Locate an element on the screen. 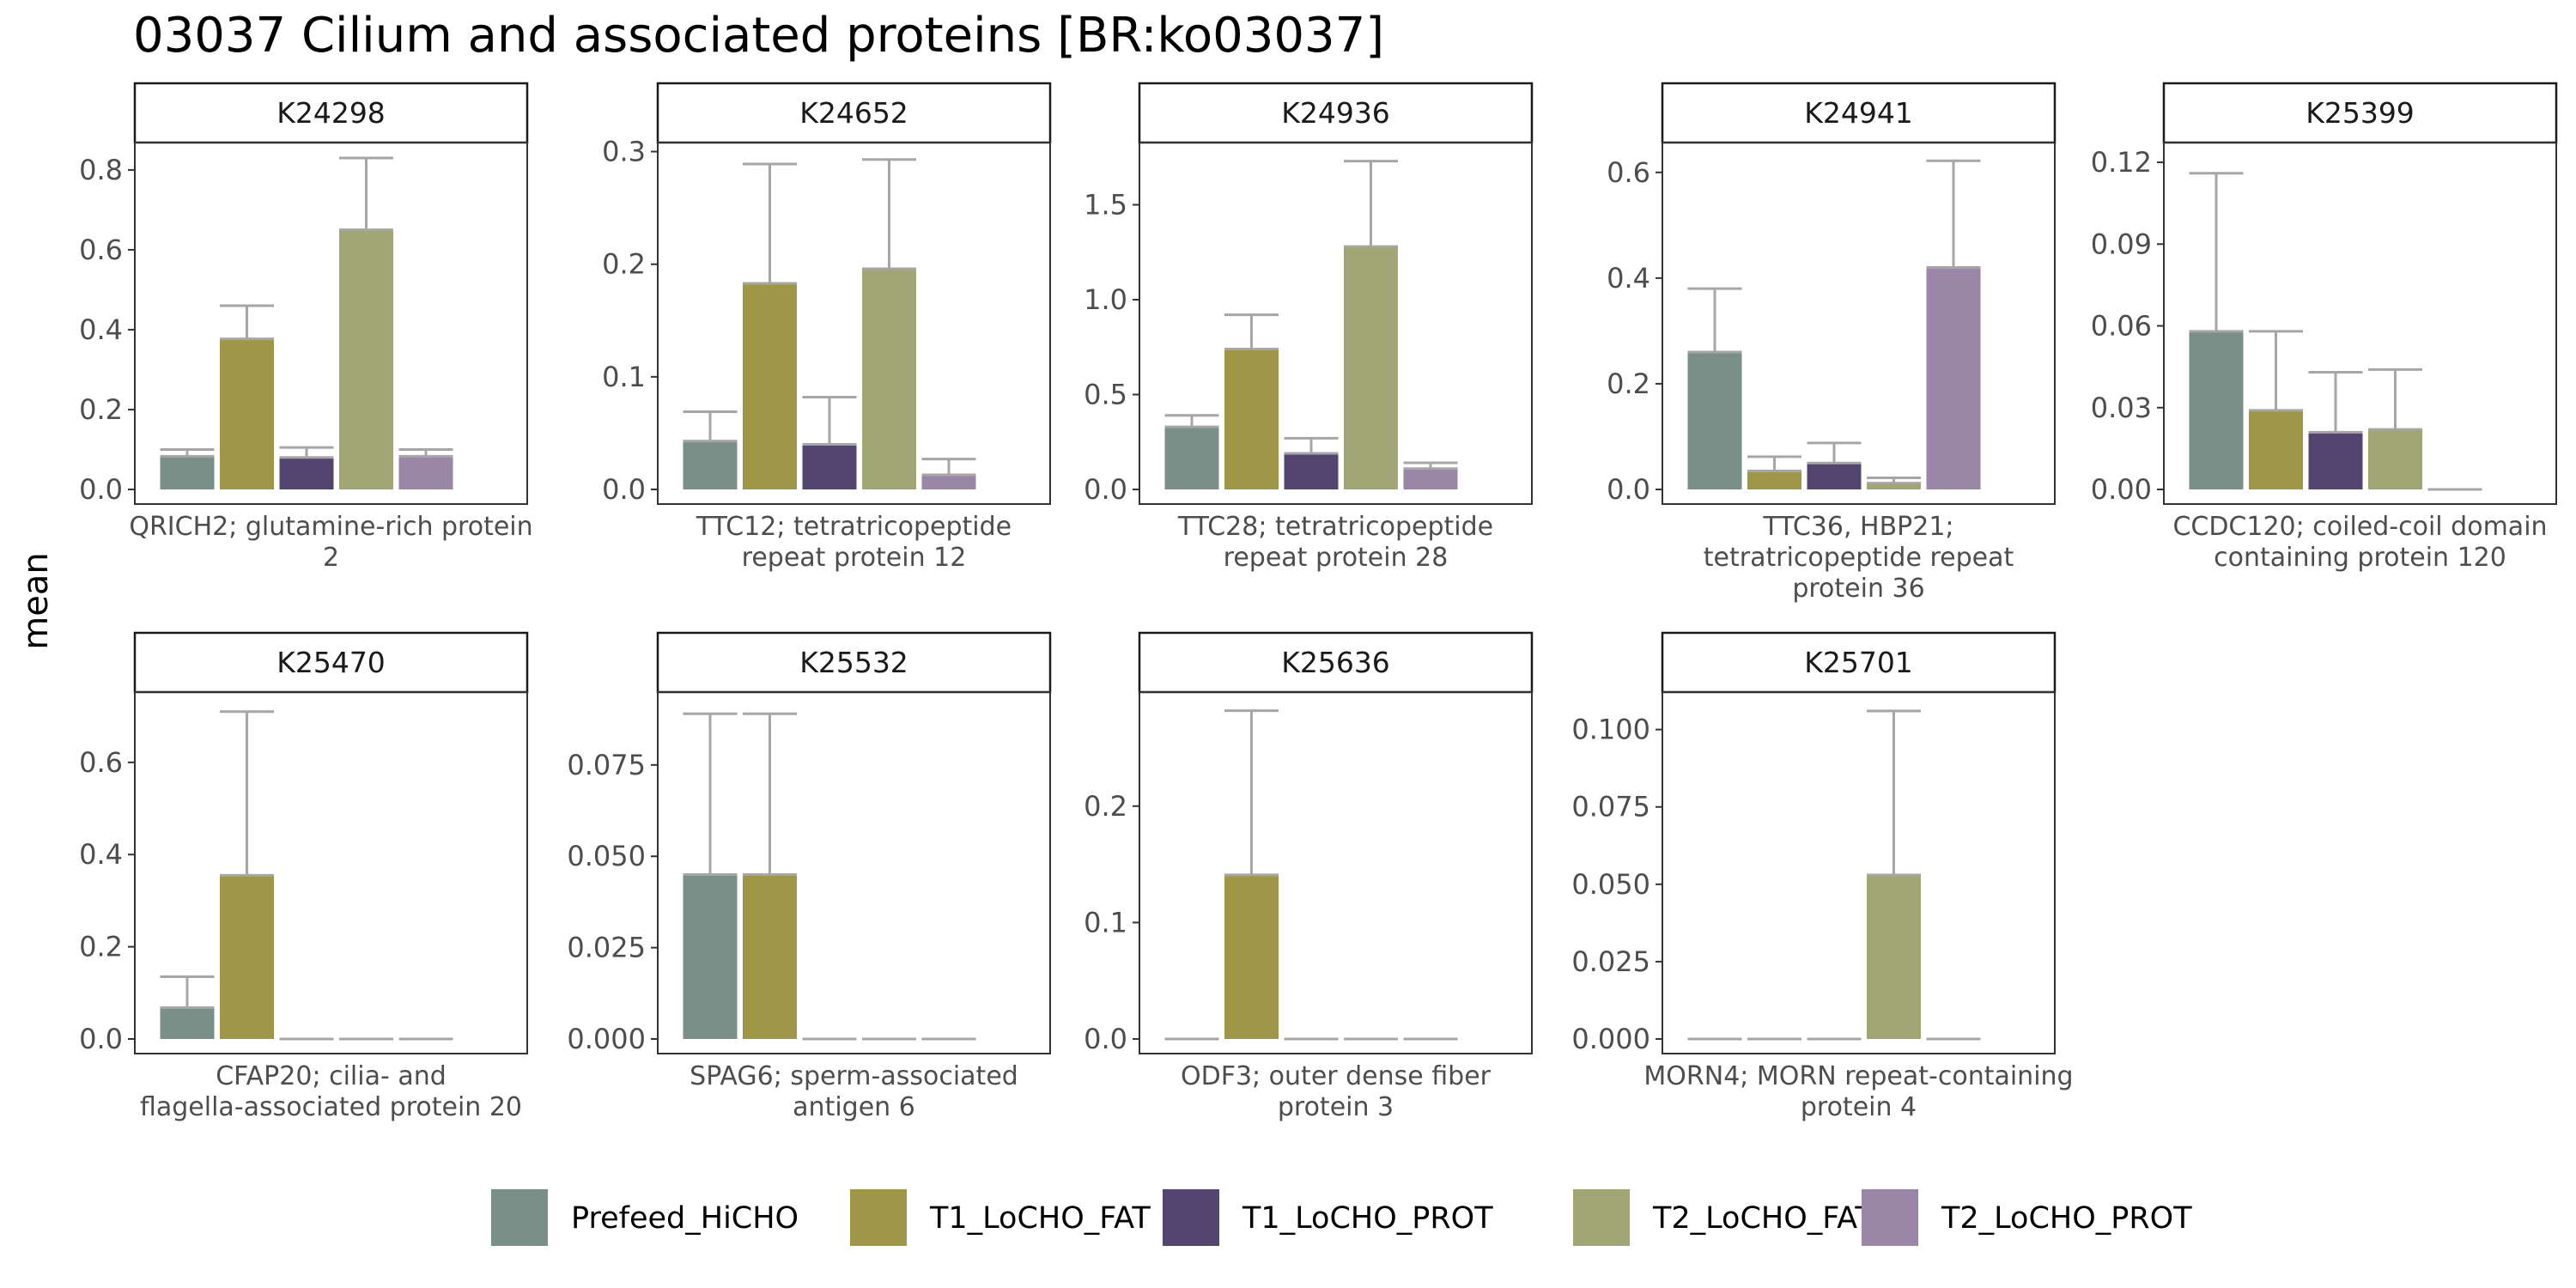 The width and height of the screenshot is (2576, 1288). strip-label: K24936 is located at coordinates (1335, 113).